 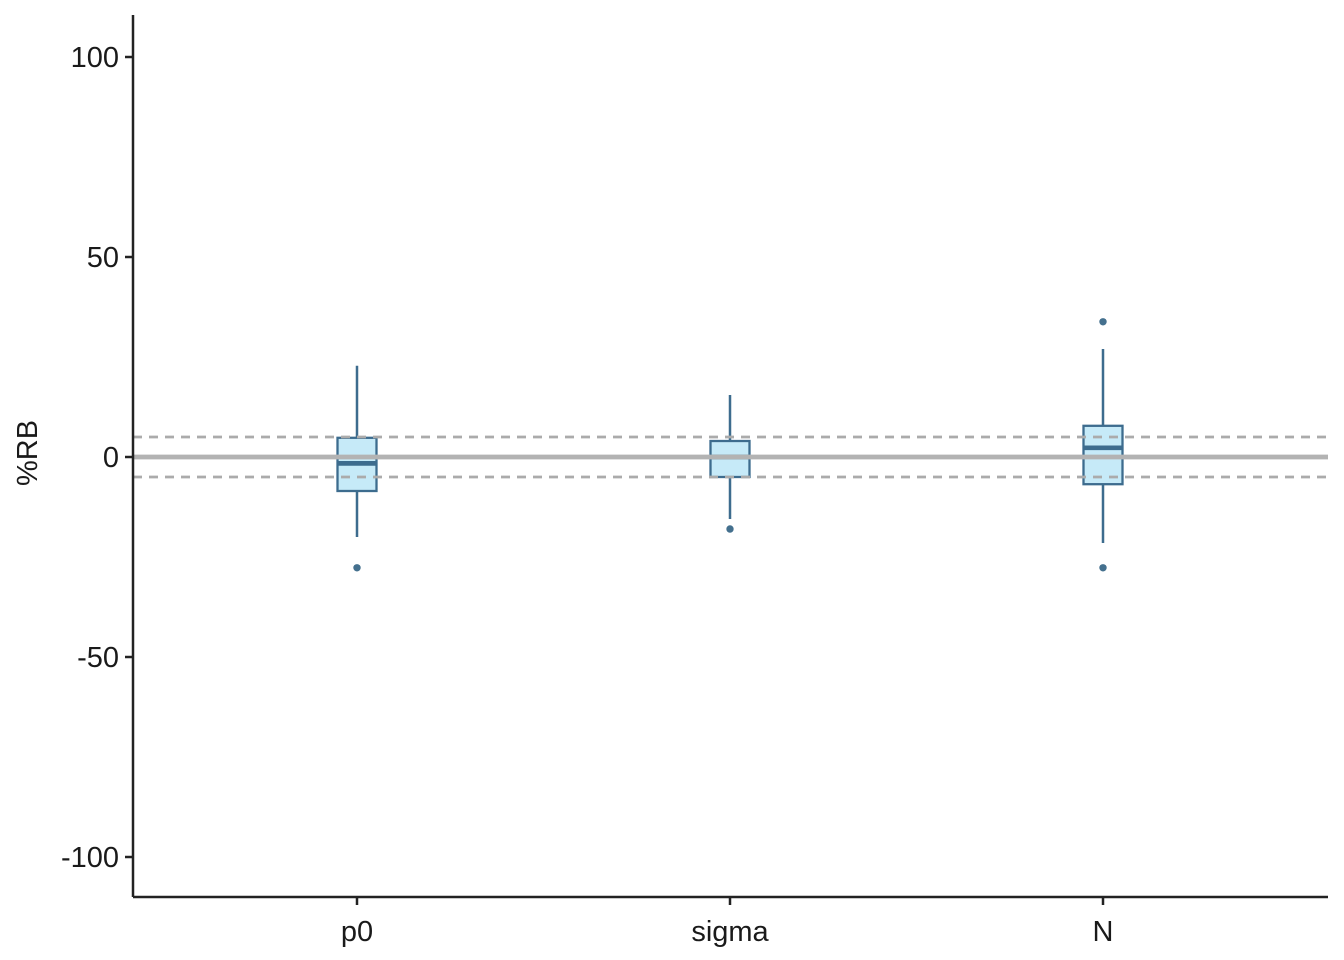 What do you see at coordinates (1103, 445) in the screenshot?
I see `boxplot-N` at bounding box center [1103, 445].